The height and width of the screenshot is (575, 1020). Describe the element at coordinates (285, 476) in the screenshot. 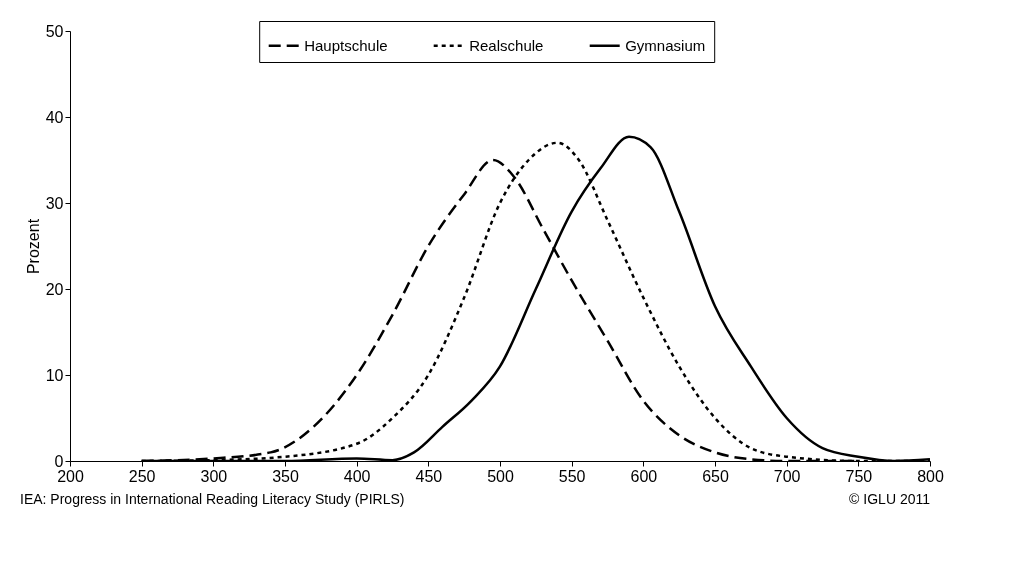

I see `x-tick-label: 350` at that location.